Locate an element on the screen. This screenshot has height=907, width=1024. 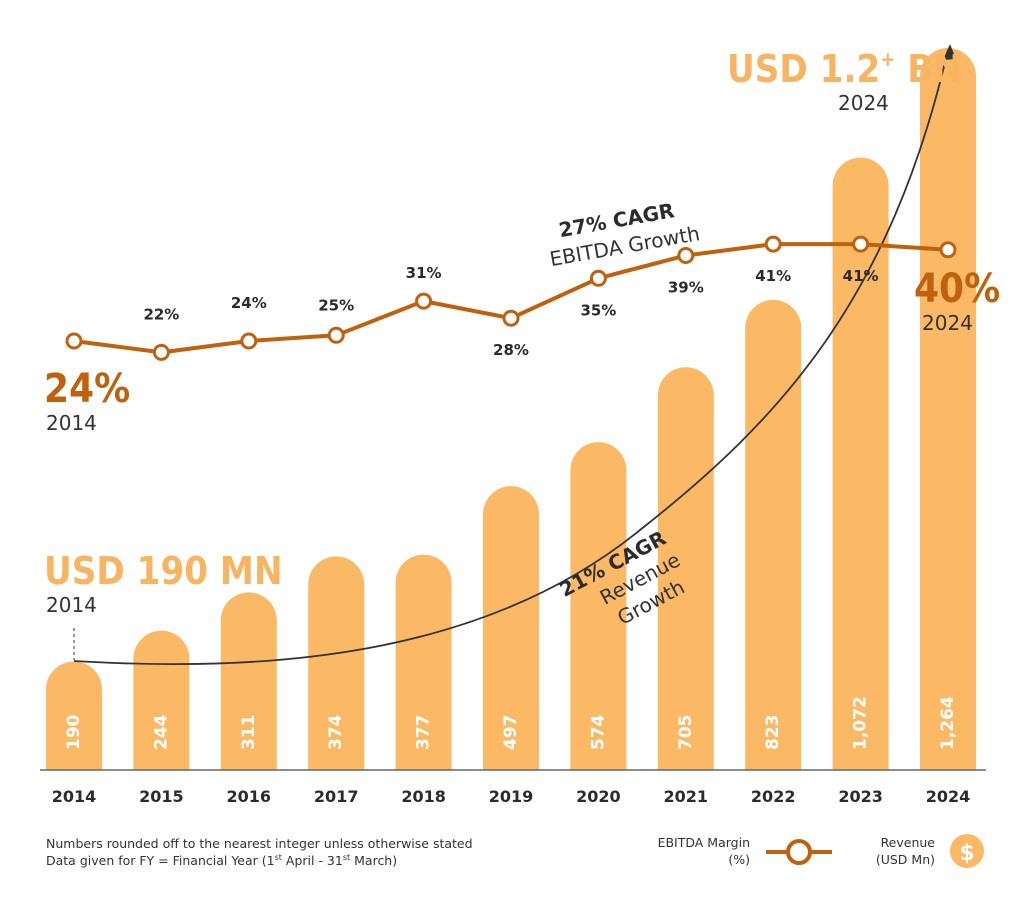
x-tick-label-2023: 2023 is located at coordinates (860, 796).